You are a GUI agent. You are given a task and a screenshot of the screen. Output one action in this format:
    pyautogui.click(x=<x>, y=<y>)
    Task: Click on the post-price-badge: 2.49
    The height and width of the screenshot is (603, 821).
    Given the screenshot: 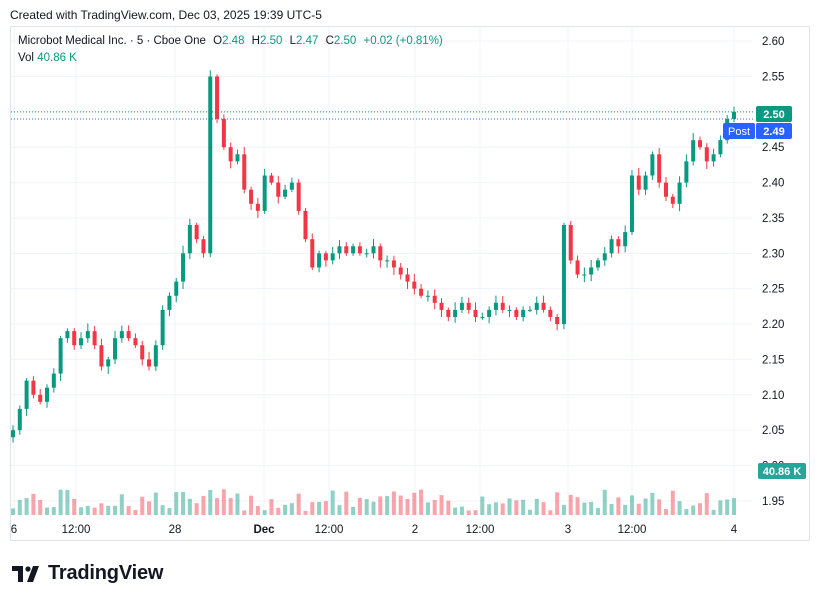 What is the action you would take?
    pyautogui.click(x=773, y=132)
    